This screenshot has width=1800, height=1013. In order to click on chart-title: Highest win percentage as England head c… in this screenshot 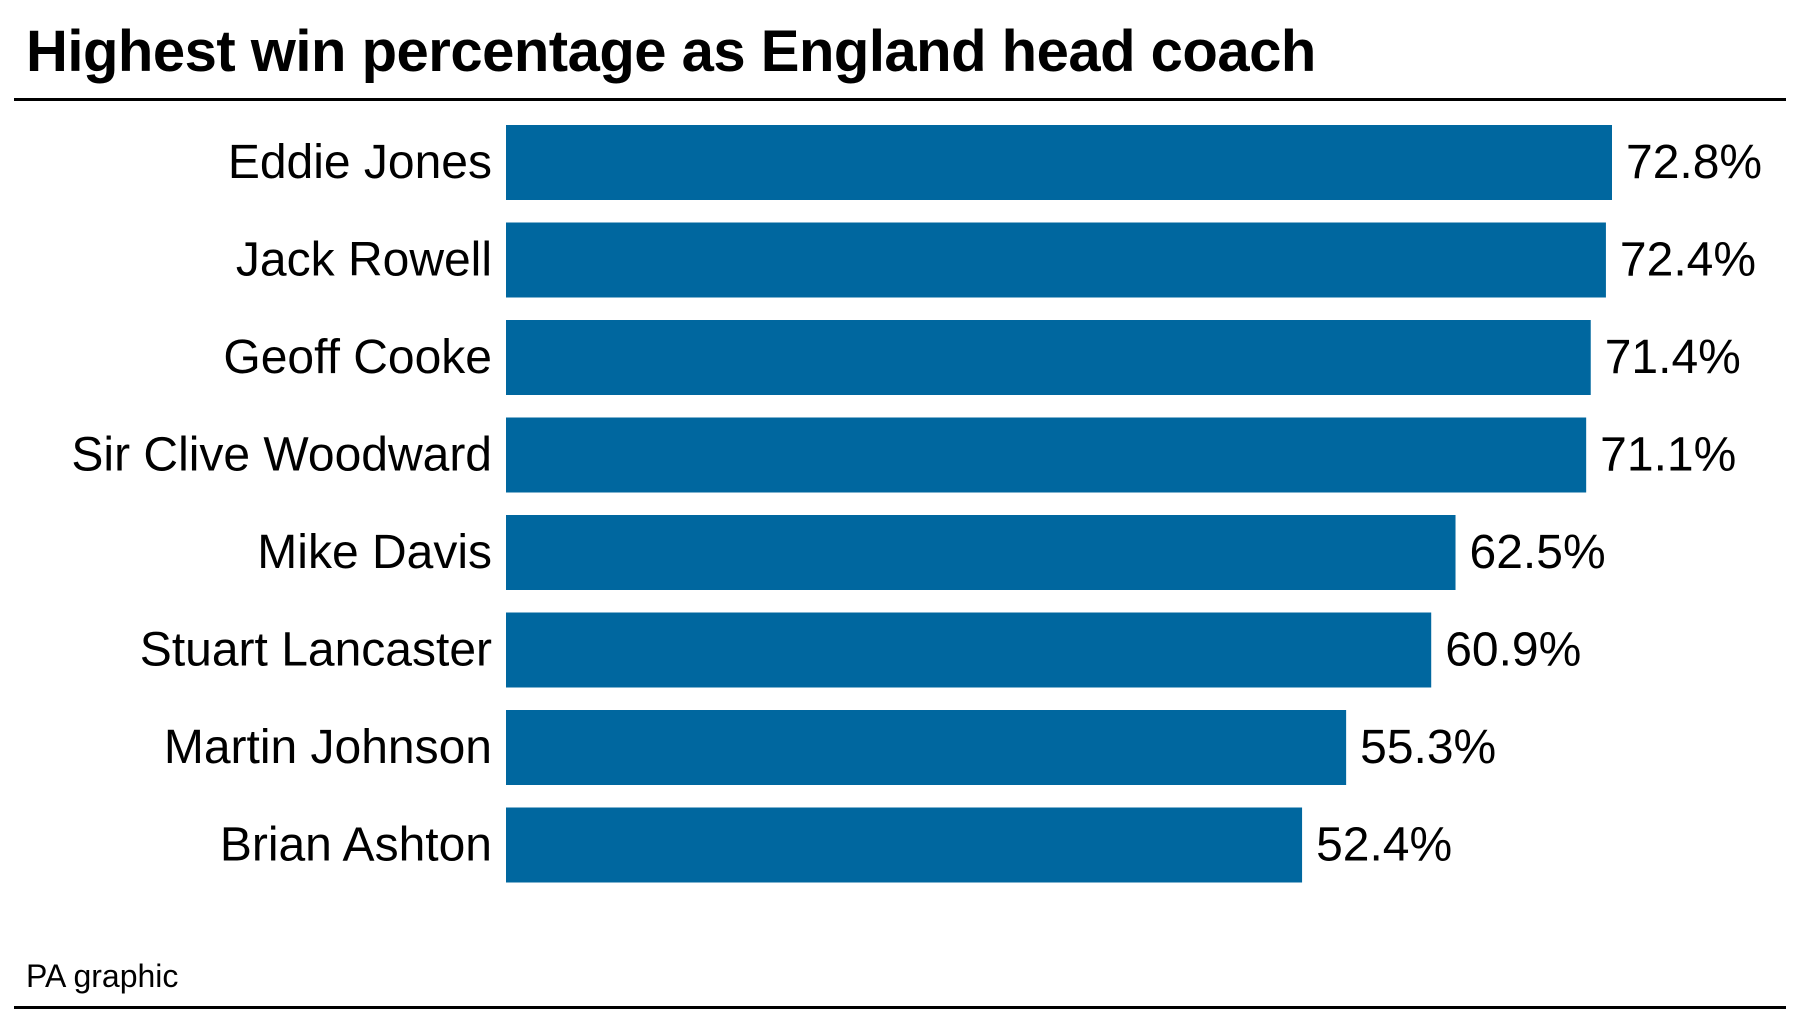, I will do `click(671, 51)`.